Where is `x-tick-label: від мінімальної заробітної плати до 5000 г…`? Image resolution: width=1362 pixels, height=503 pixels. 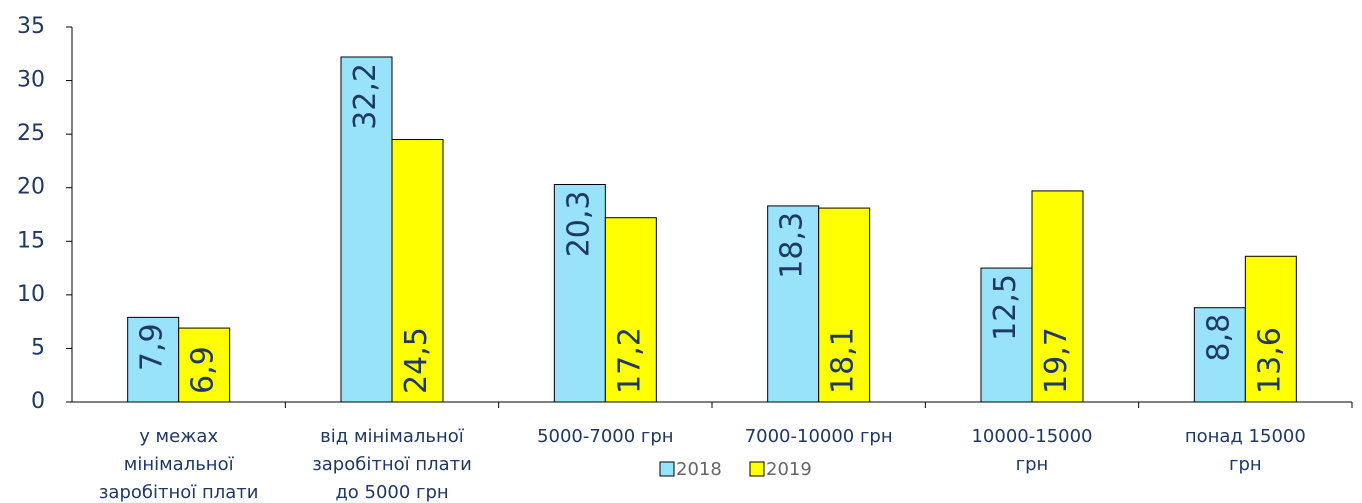 x-tick-label: від мінімальної заробітної плати до 5000 г… is located at coordinates (392, 464).